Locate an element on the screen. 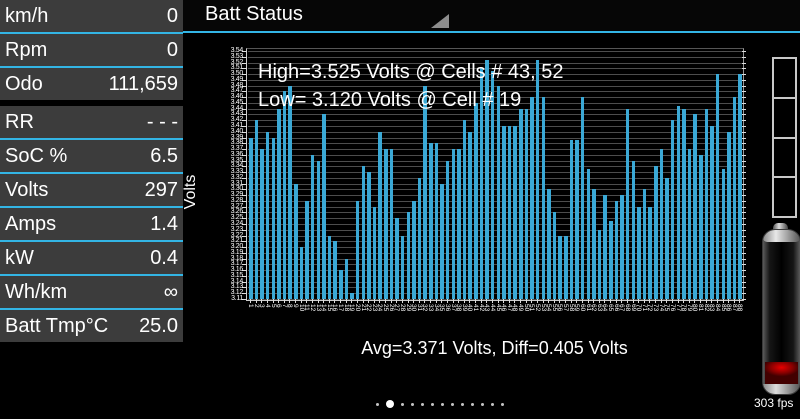 The height and width of the screenshot is (419, 800). x-tick-label: 9 is located at coordinates (295, 306).